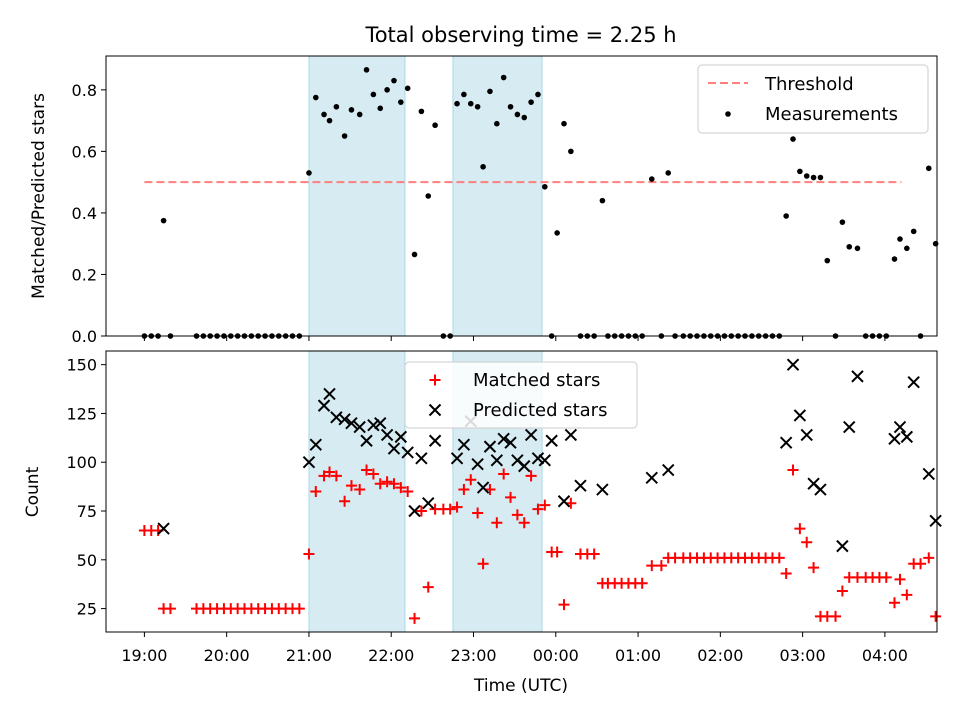 Image resolution: width=960 pixels, height=720 pixels. I want to click on legend-measurements-label: Measurements, so click(831, 114).